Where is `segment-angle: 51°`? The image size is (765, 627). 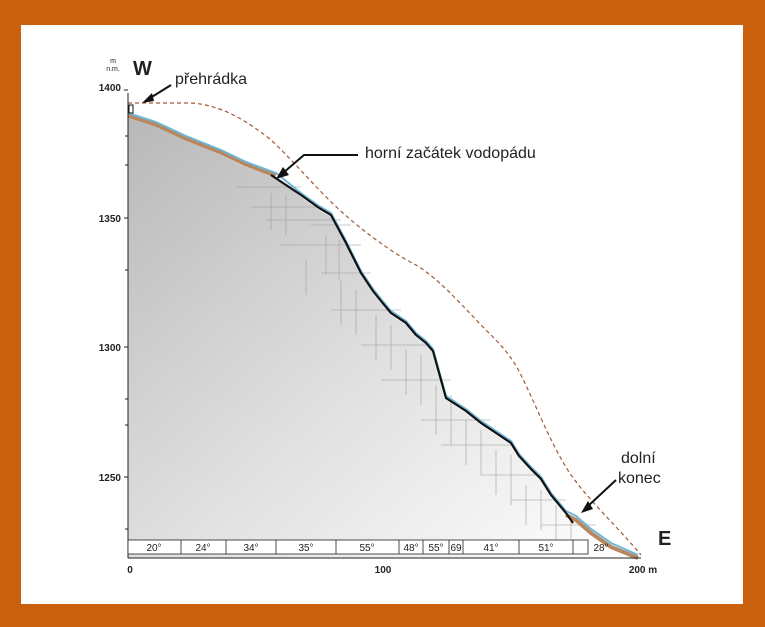
segment-angle: 51° is located at coordinates (545, 548).